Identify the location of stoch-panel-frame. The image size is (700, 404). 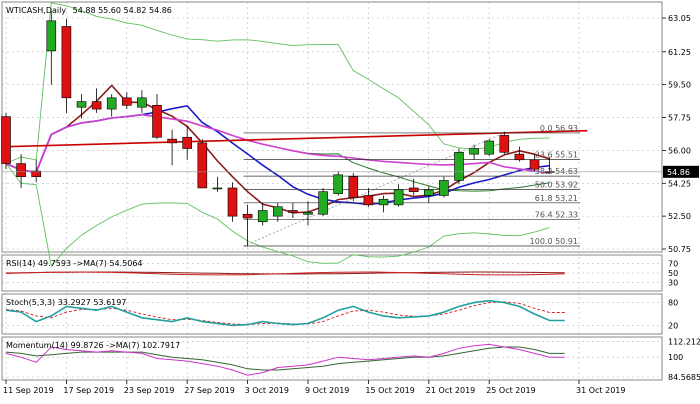
(332, 314).